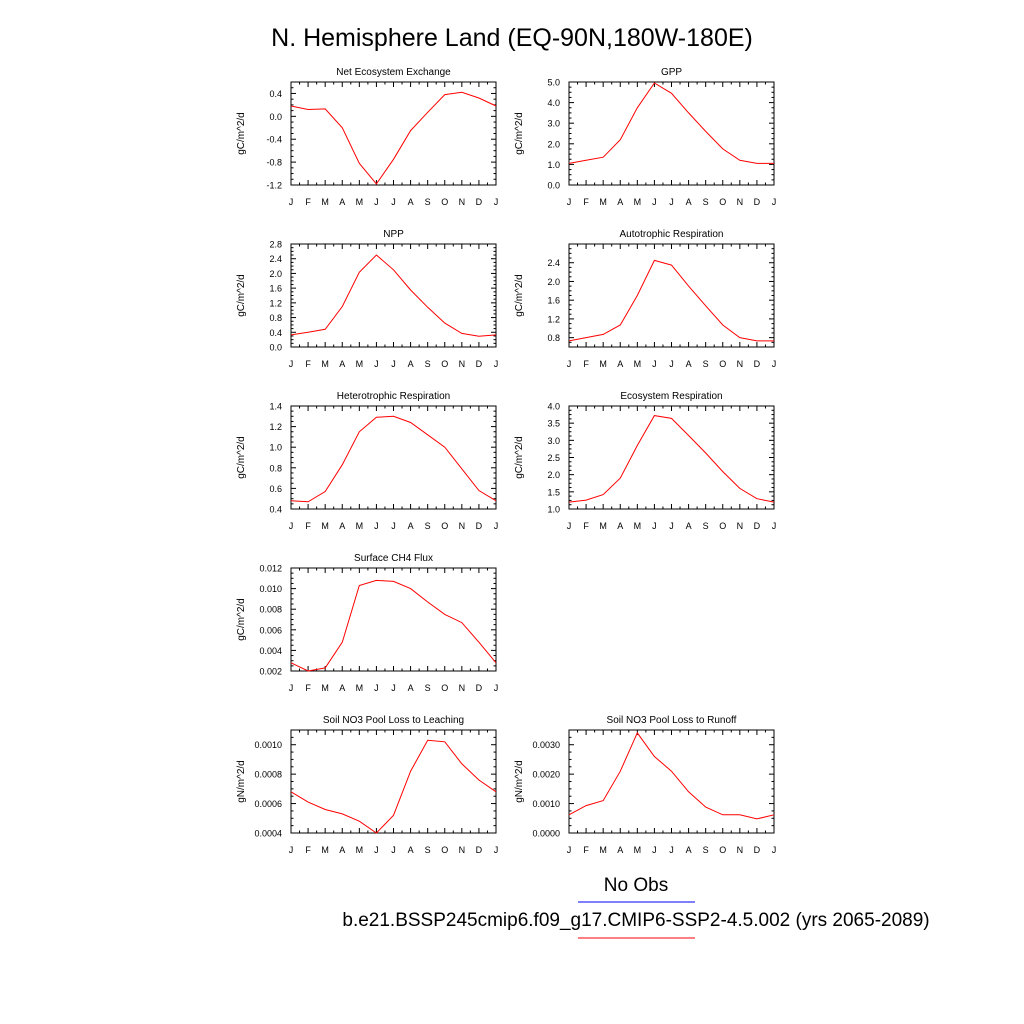  What do you see at coordinates (393, 396) in the screenshot?
I see `panel-title: Heterotrophic Respiration` at bounding box center [393, 396].